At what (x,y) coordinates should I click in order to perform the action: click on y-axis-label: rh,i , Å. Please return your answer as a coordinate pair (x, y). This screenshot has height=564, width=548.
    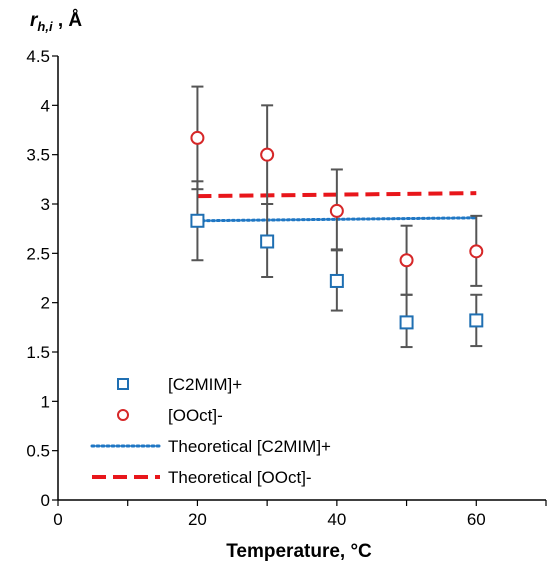
    Looking at the image, I should click on (56, 22).